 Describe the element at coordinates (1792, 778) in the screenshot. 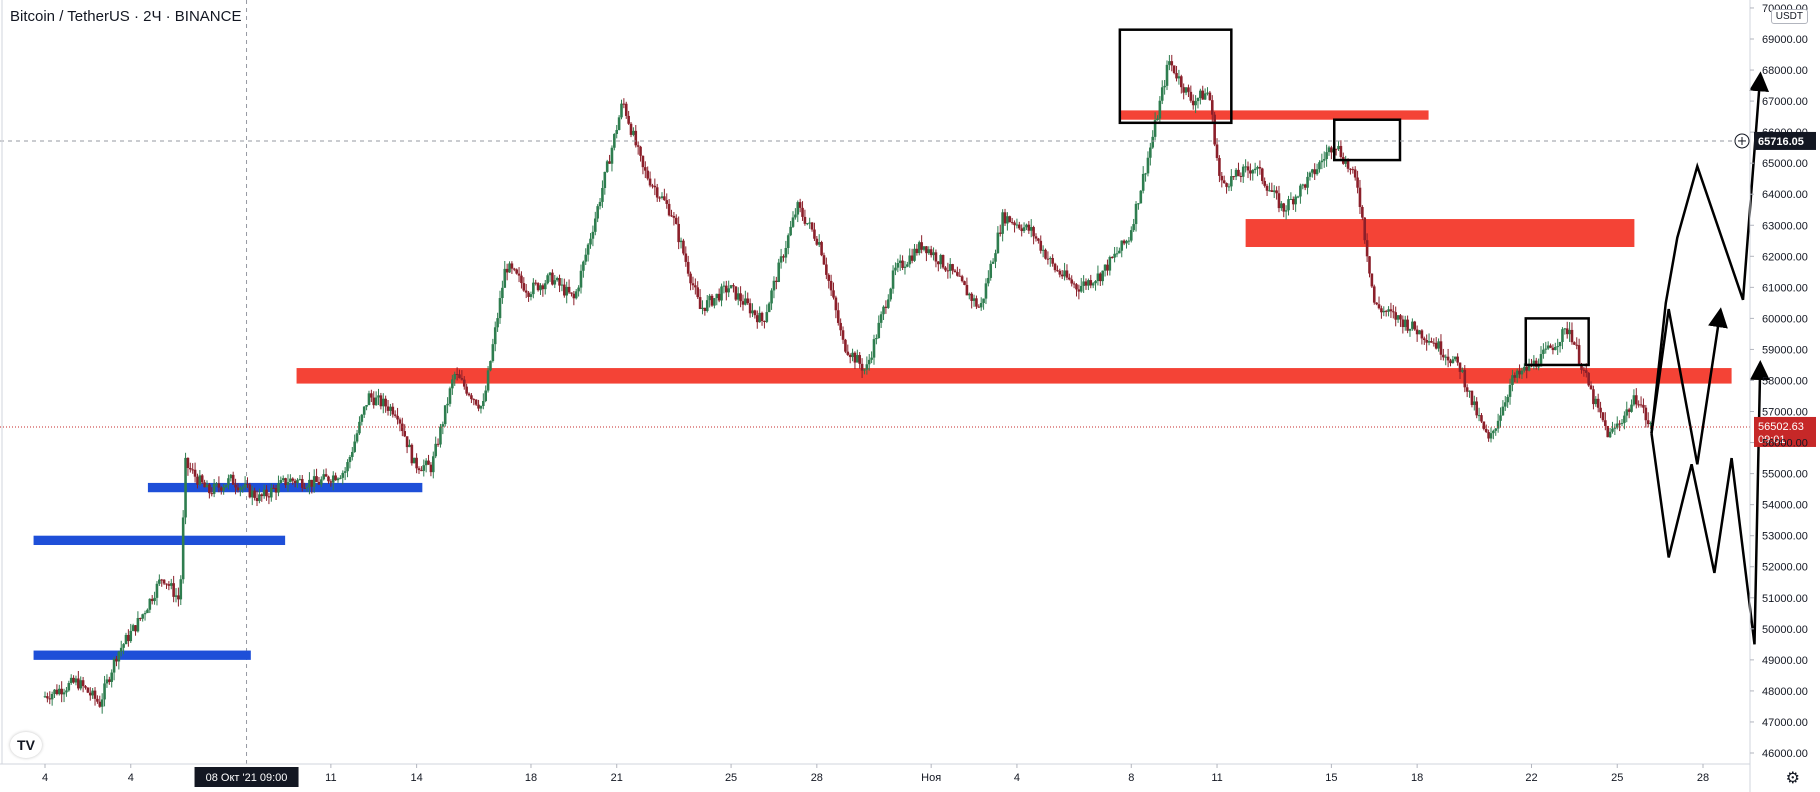

I see `gear-icon: ⚙` at that location.